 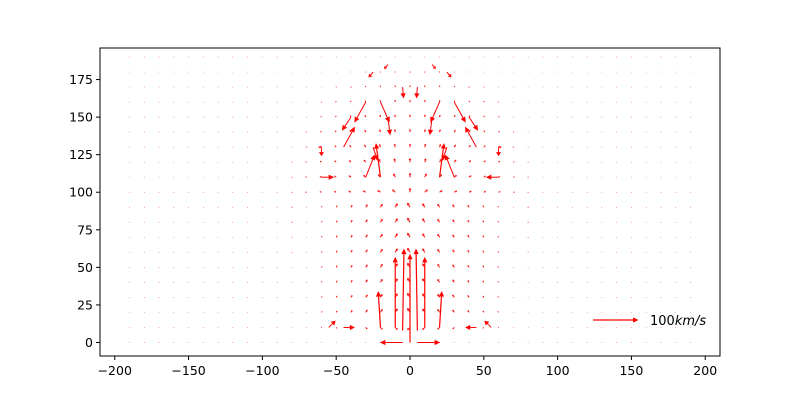 I want to click on y-tick-label: 100, so click(x=81, y=192).